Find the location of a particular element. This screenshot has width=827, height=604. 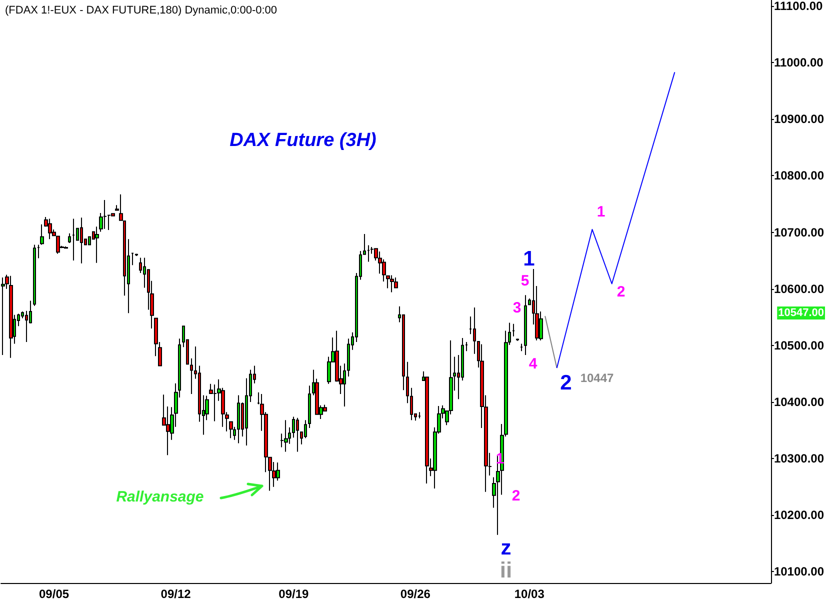

y-tick-label: 10600.00 is located at coordinates (799, 289).